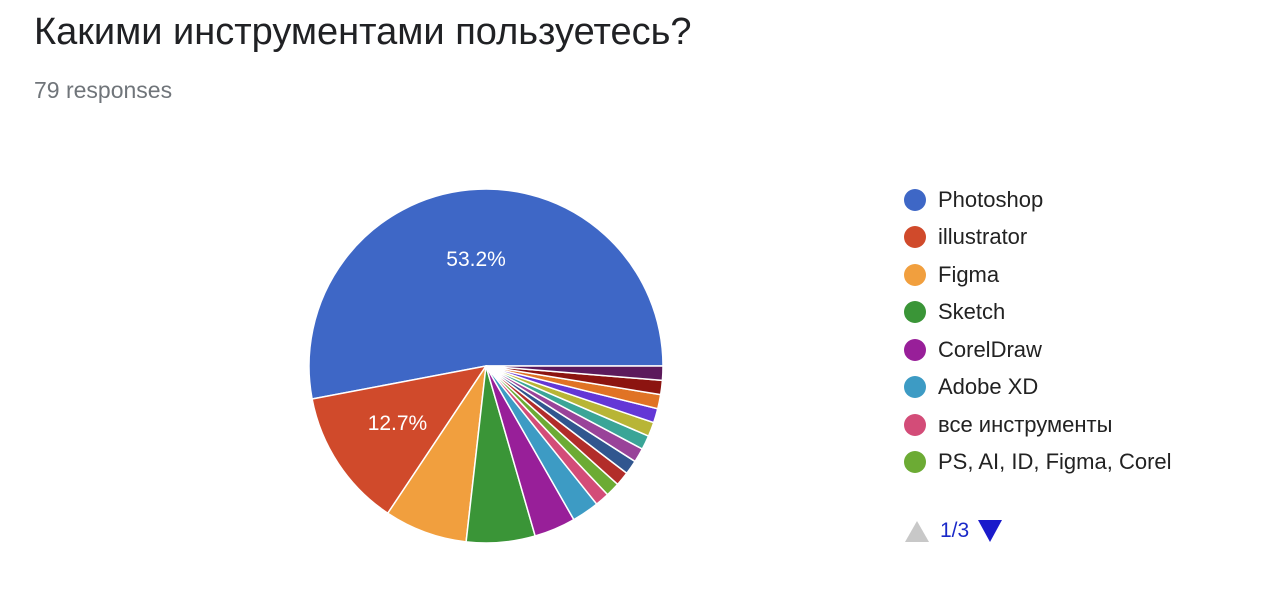 The width and height of the screenshot is (1280, 614). Describe the element at coordinates (1038, 275) in the screenshot. I see `legend-item: Figma` at that location.